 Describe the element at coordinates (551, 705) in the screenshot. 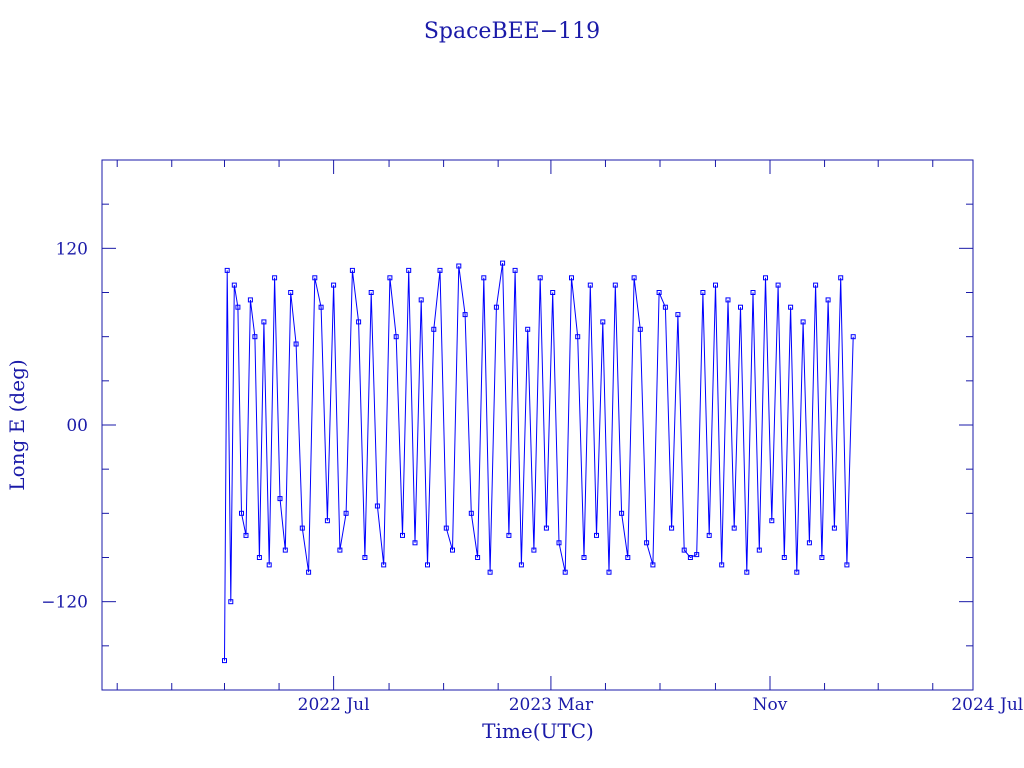

I see `x-tick-label: 2023 Mar` at that location.